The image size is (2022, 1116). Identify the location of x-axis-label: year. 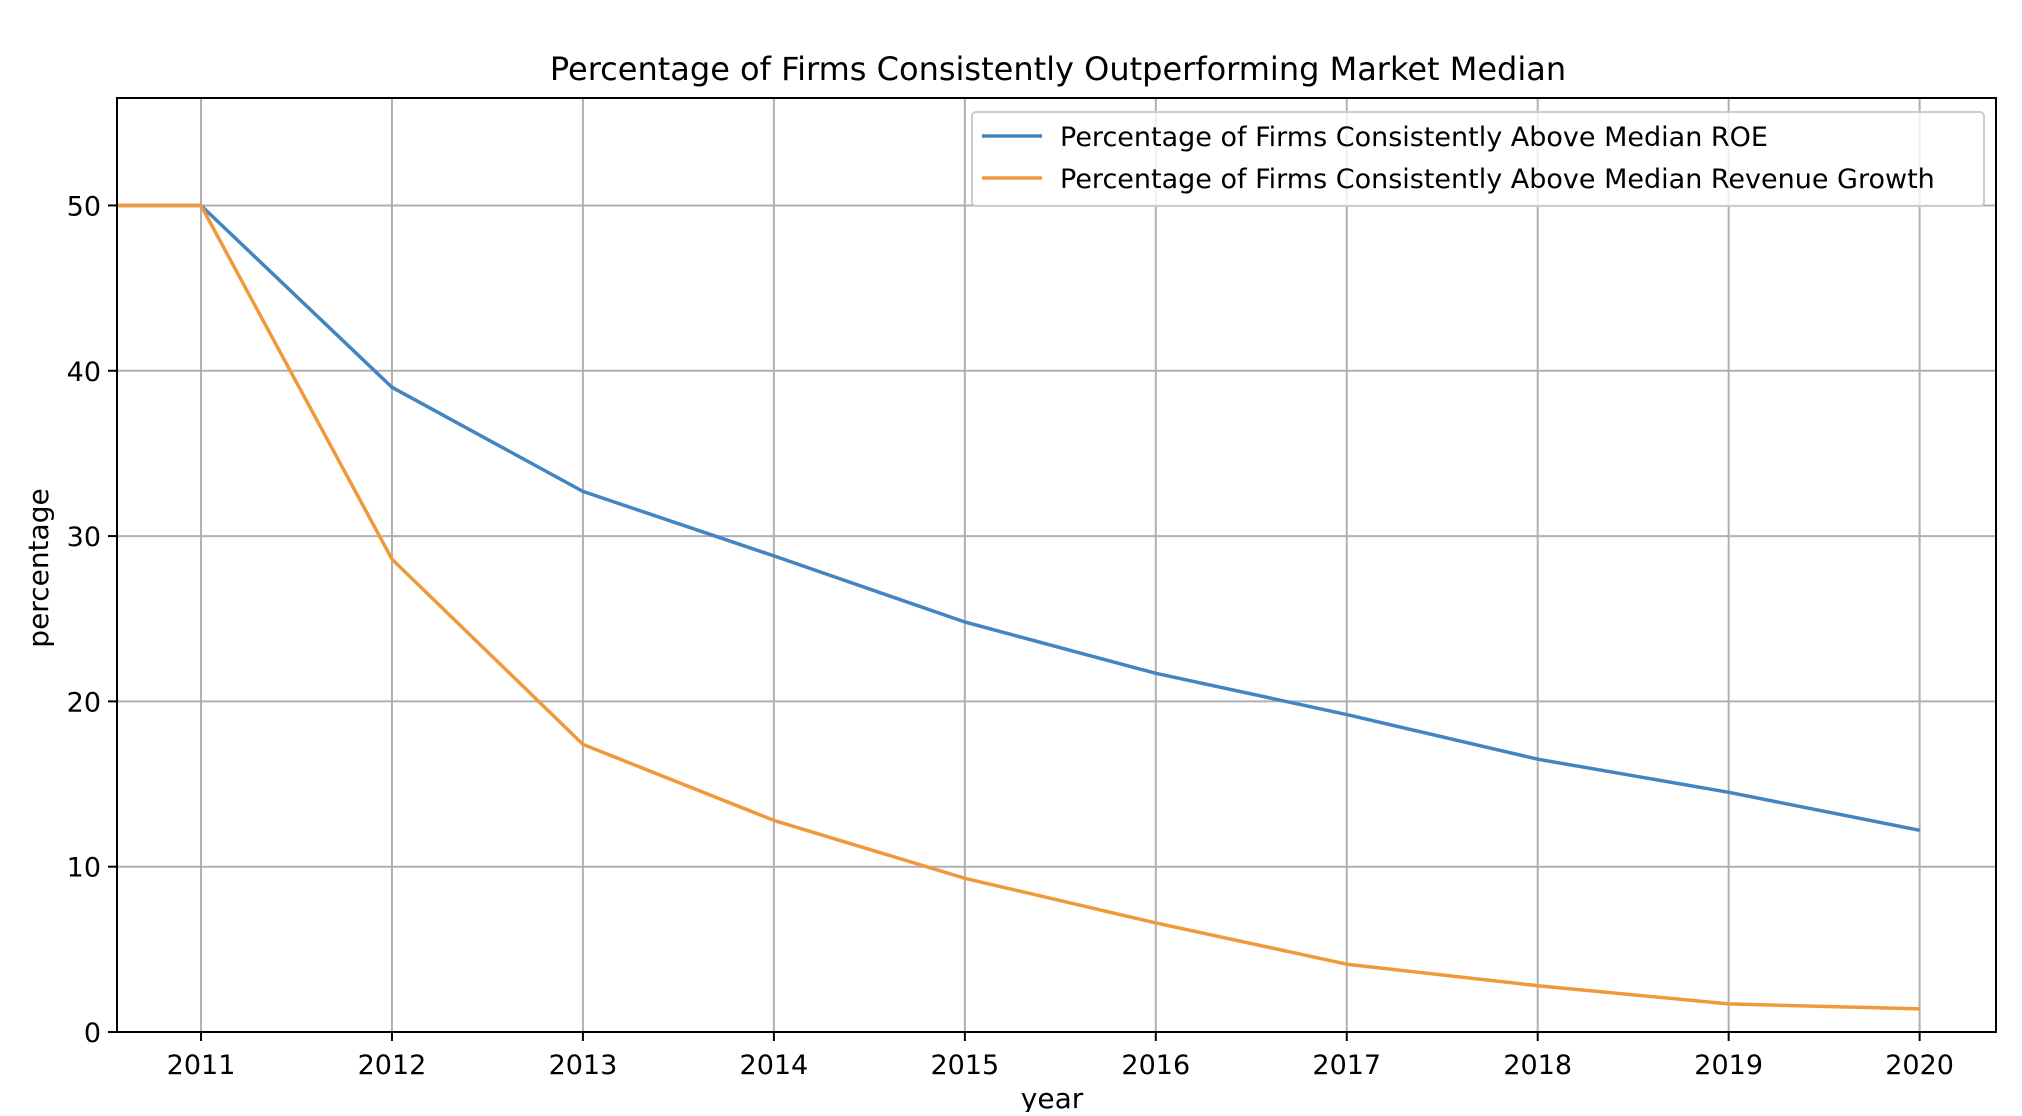
(1052, 1097).